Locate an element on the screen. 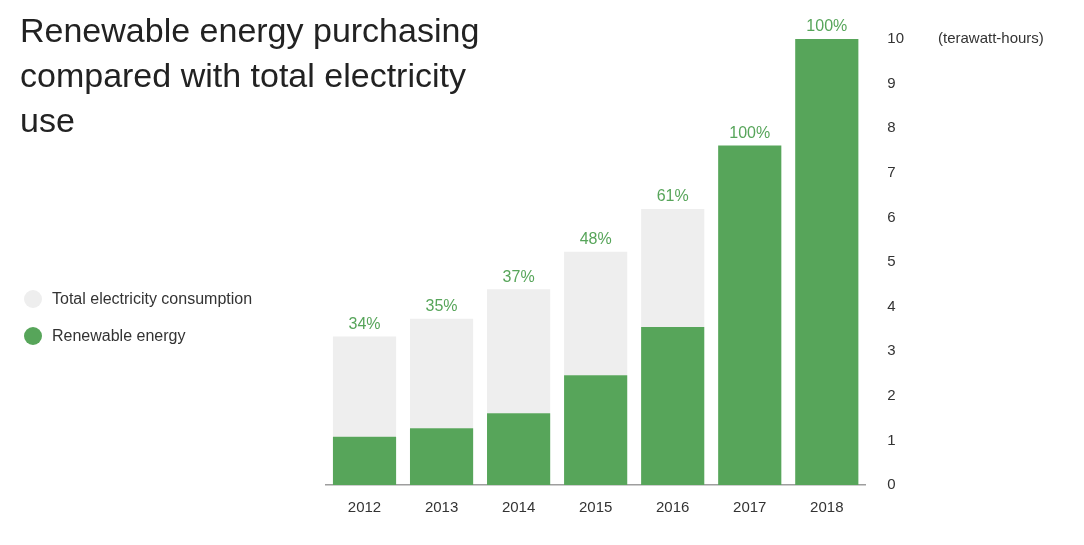 Image resolution: width=1084 pixels, height=545 pixels. legend-label: Total electricity consumption is located at coordinates (152, 299).